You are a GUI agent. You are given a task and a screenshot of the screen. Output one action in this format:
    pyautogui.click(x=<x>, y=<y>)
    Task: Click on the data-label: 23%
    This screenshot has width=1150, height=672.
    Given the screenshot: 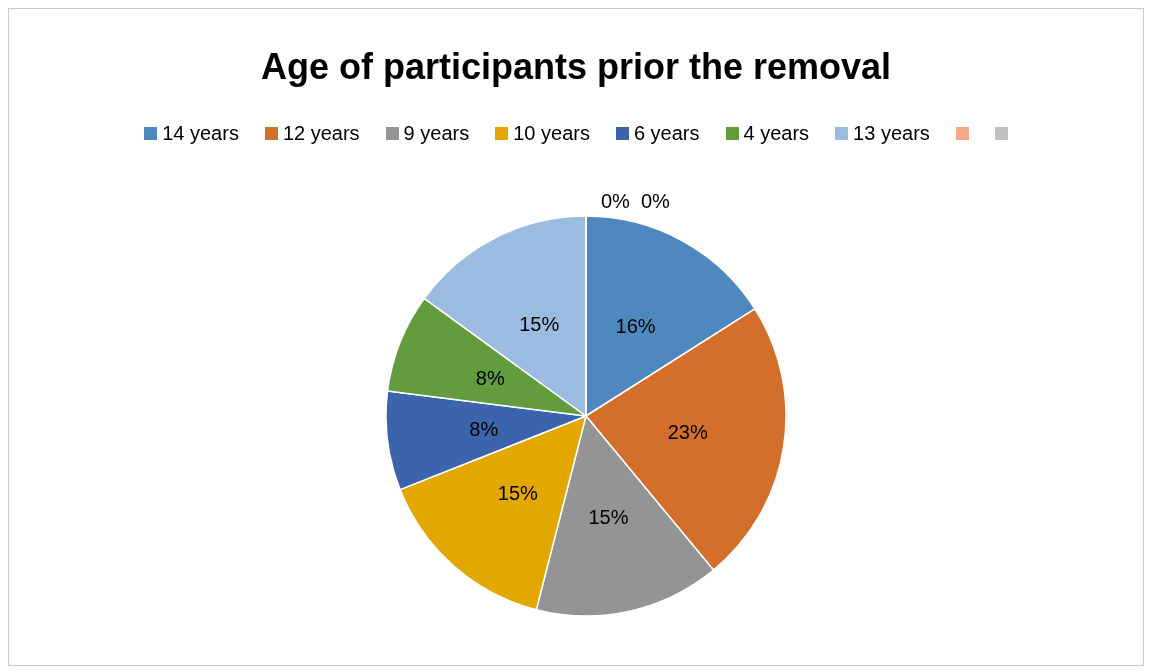 What is the action you would take?
    pyautogui.click(x=687, y=432)
    